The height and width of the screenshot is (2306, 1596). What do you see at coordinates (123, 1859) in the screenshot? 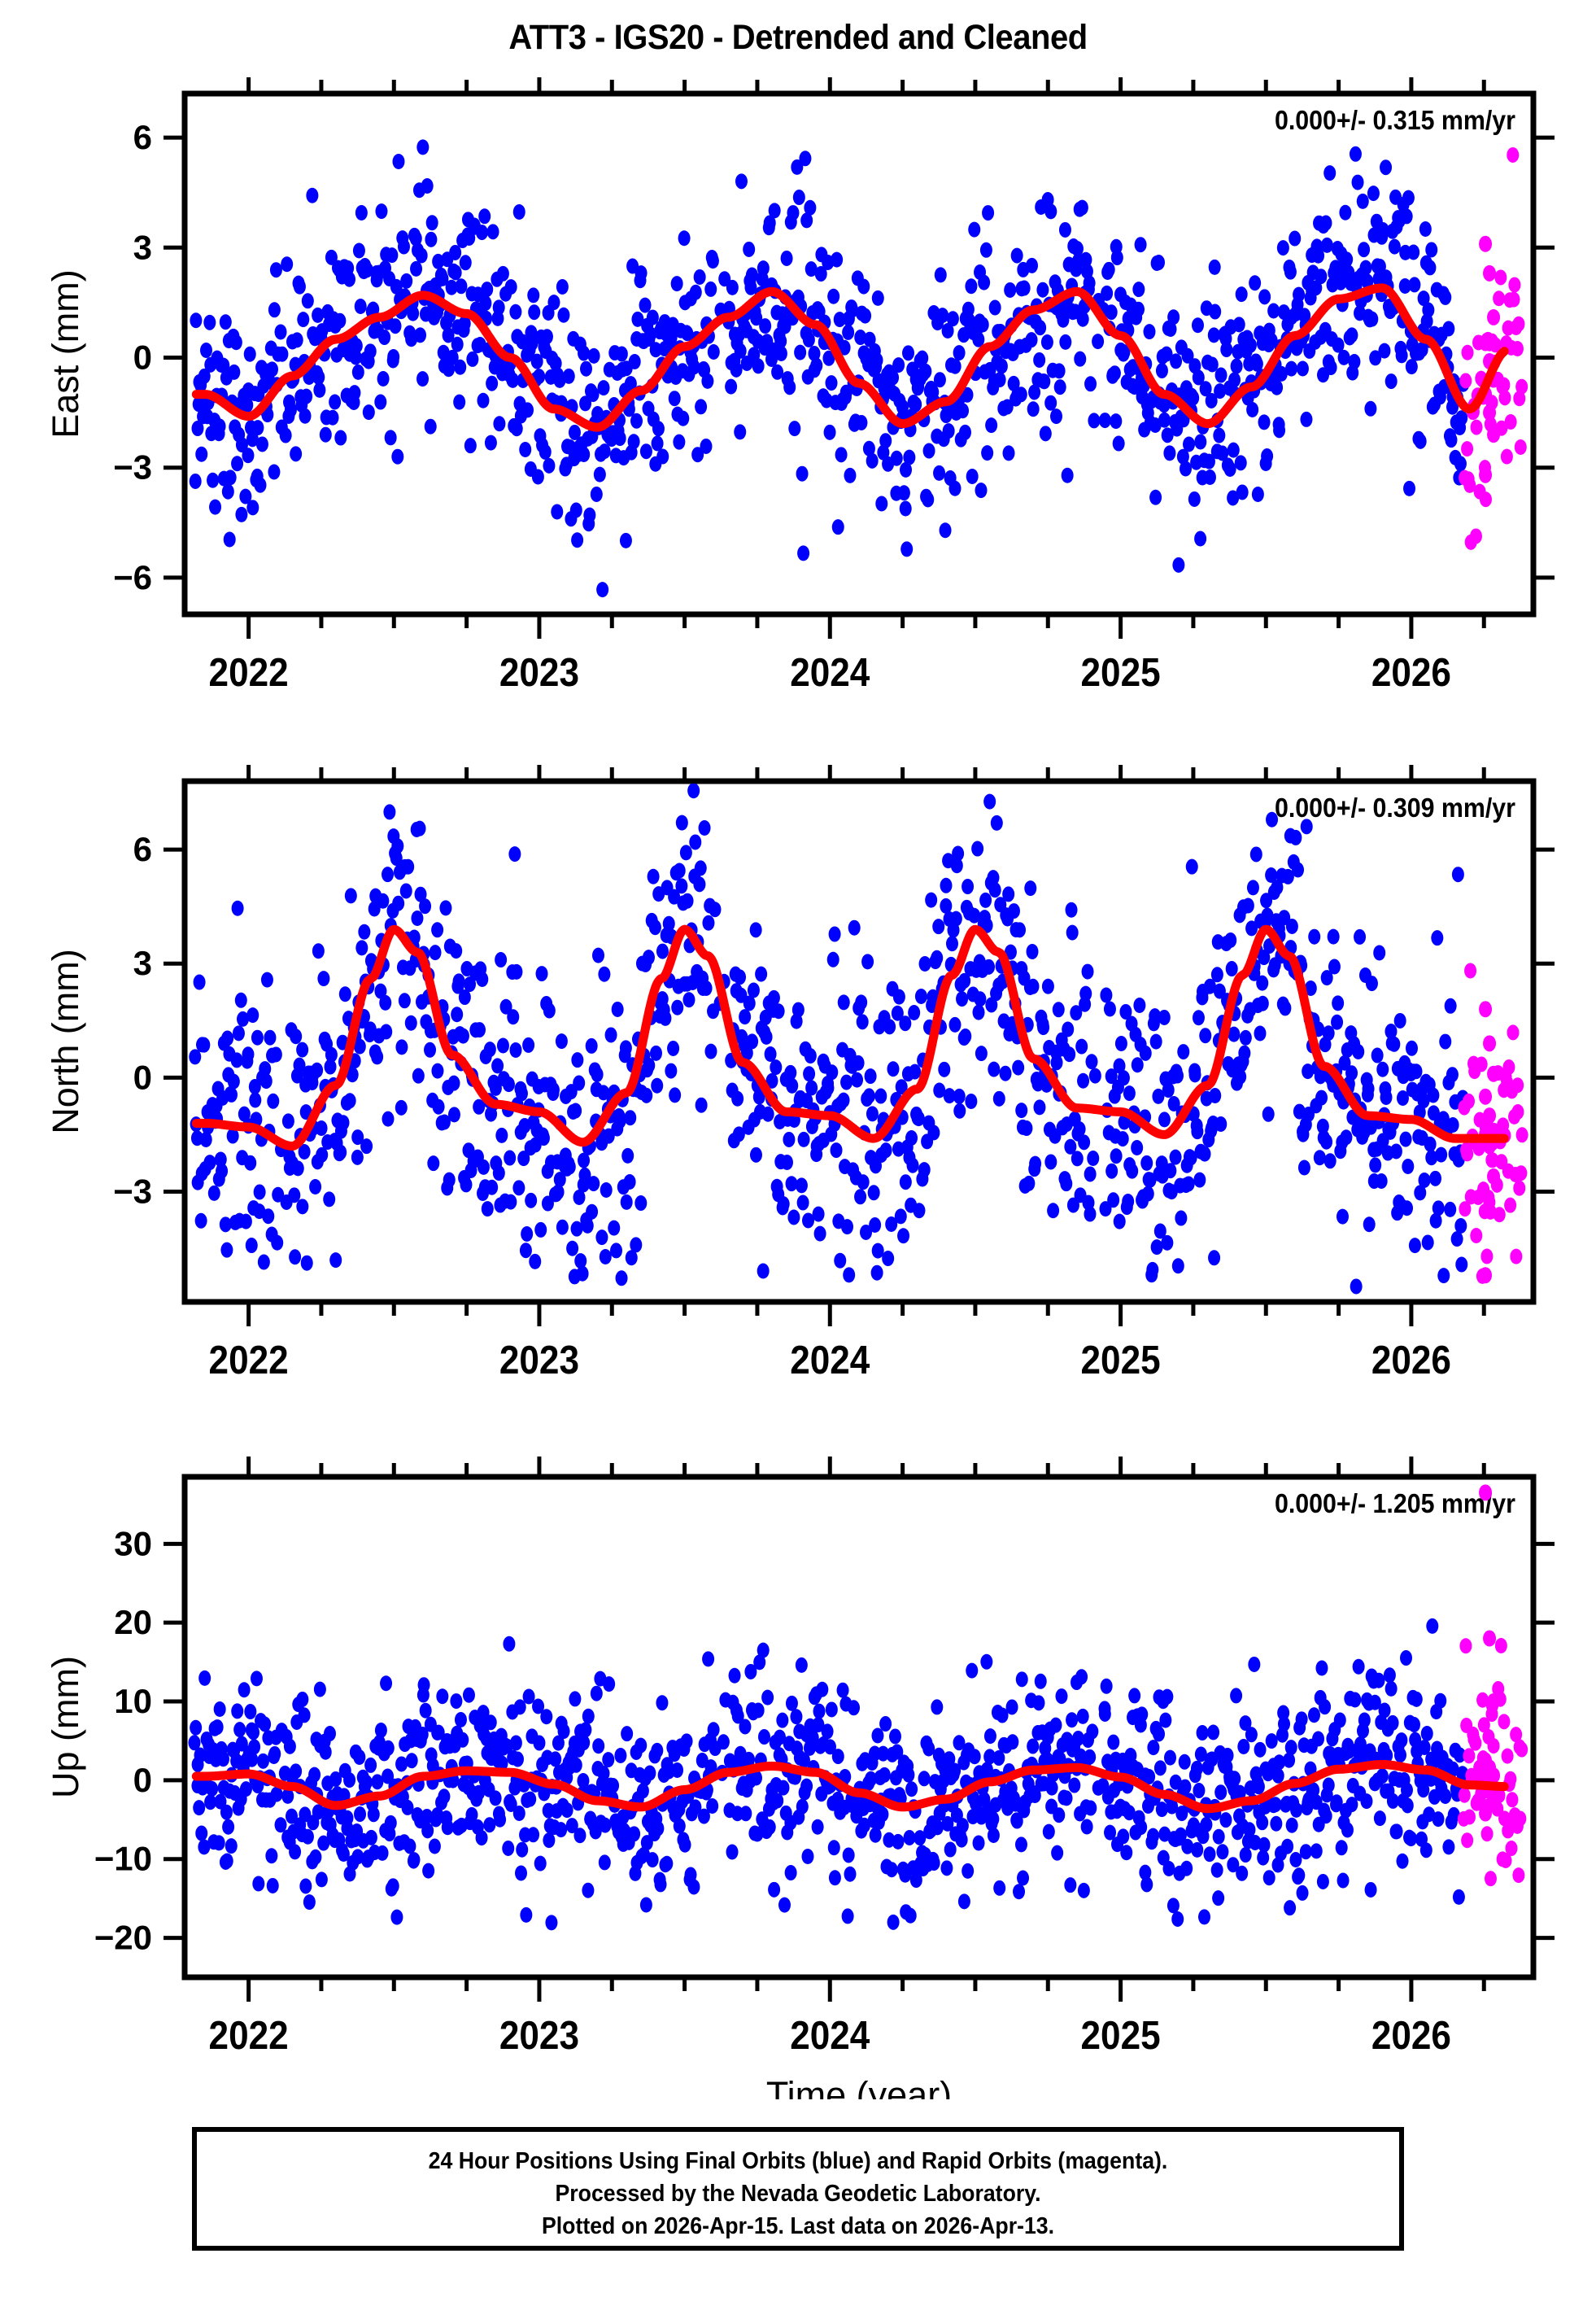
I see `y-tick-label: −10` at bounding box center [123, 1859].